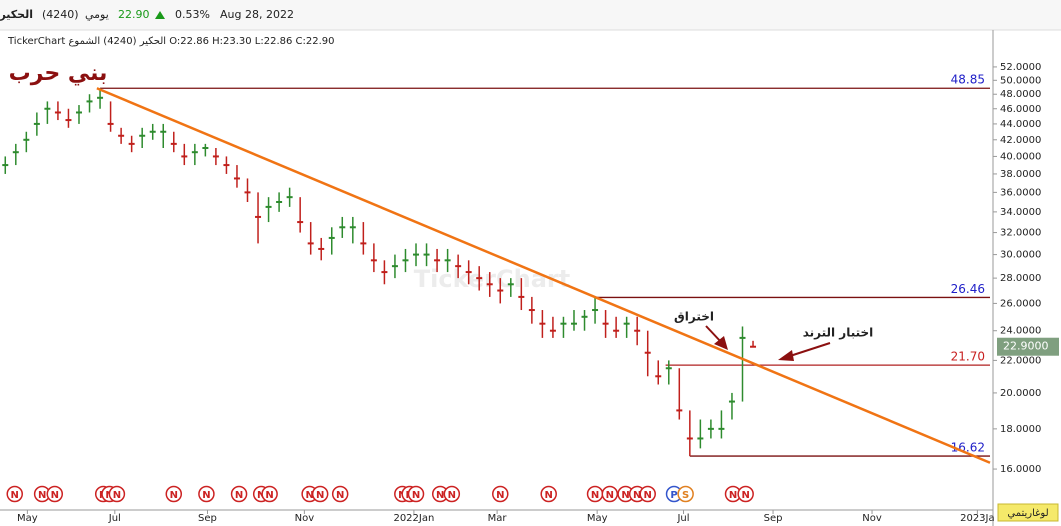 This screenshot has height=526, width=1061. Describe the element at coordinates (134, 14) in the screenshot. I see `last-value: 22.90` at that location.